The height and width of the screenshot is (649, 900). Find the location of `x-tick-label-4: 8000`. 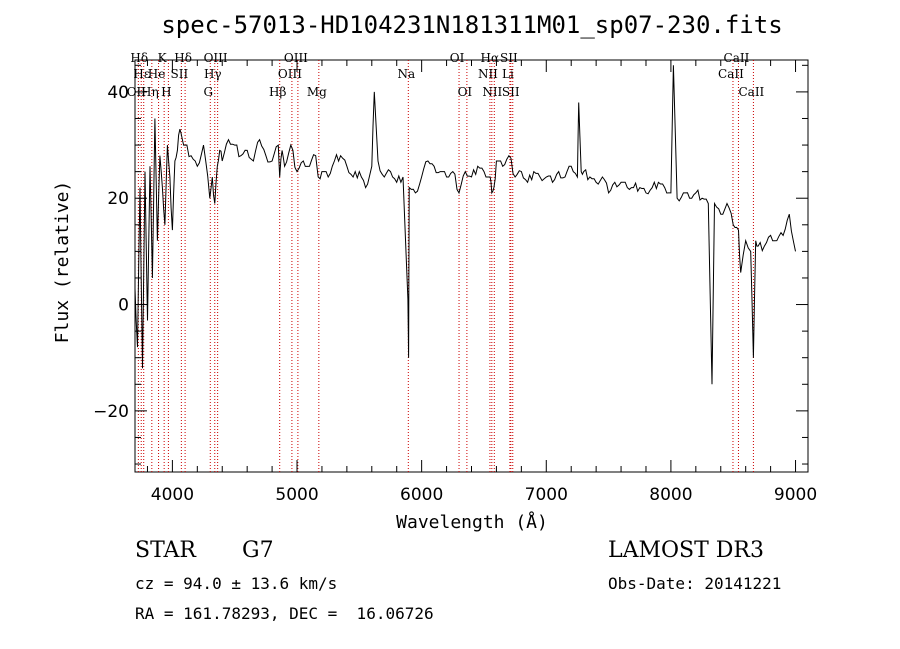

x-tick-label-4: 8000 is located at coordinates (670, 495).